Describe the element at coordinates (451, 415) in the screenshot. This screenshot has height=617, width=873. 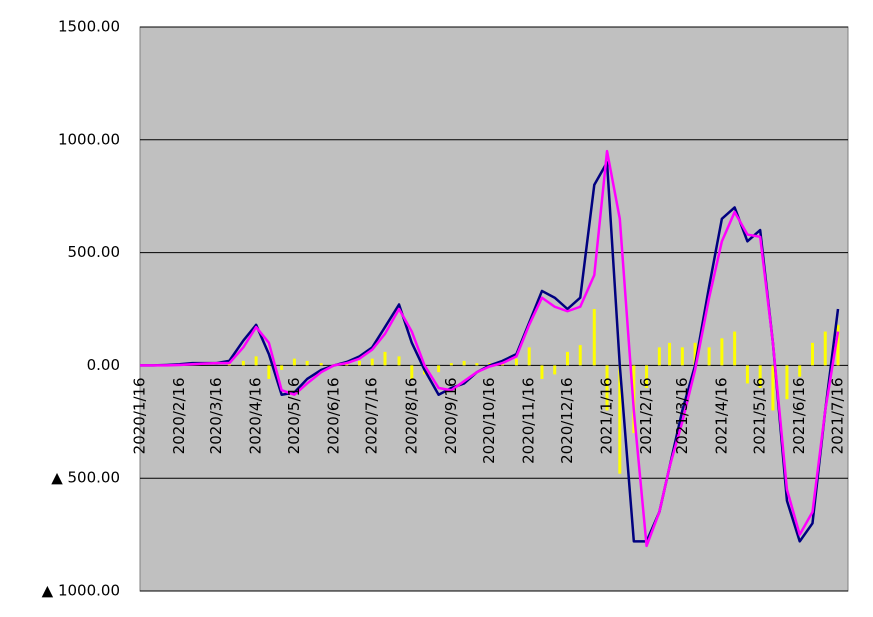
I see `x-tick-label: 2020/9/16` at that location.